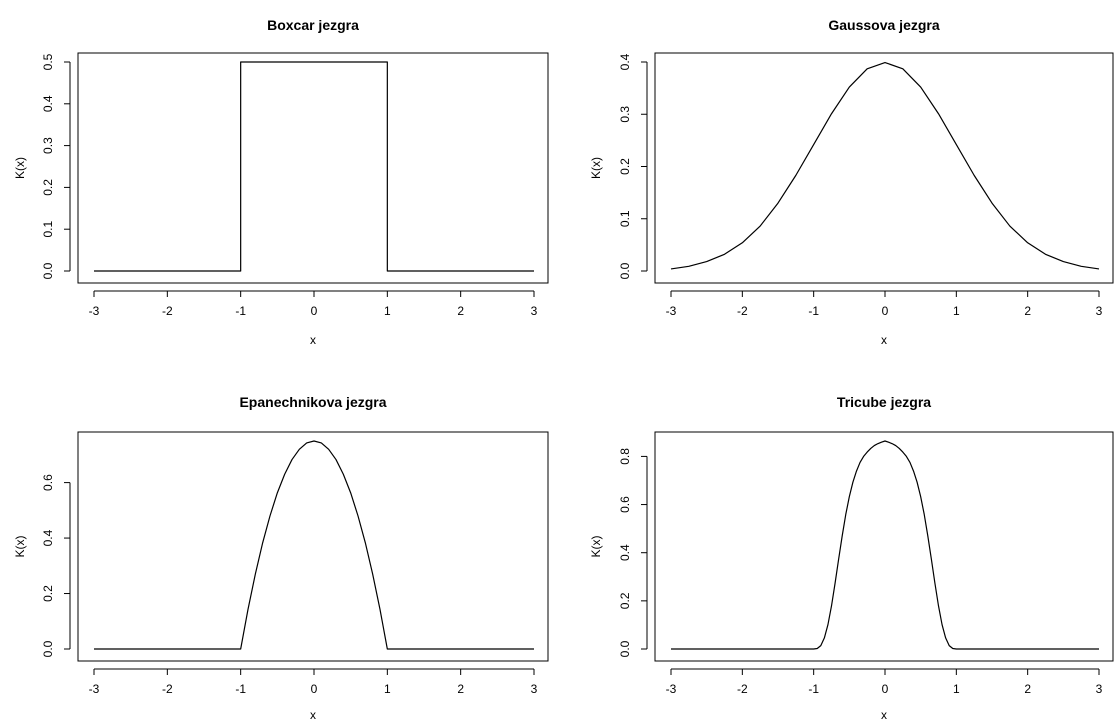  What do you see at coordinates (312, 402) in the screenshot?
I see `chart-title: Epanechnikova jezgra` at bounding box center [312, 402].